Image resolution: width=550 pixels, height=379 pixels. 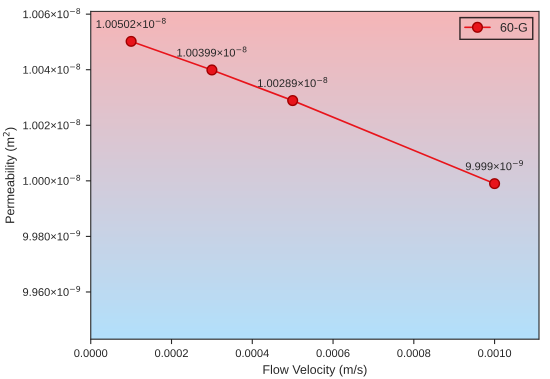 I want to click on y-tick-label: 1.004×10$^{−8}$, so click(x=51, y=69).